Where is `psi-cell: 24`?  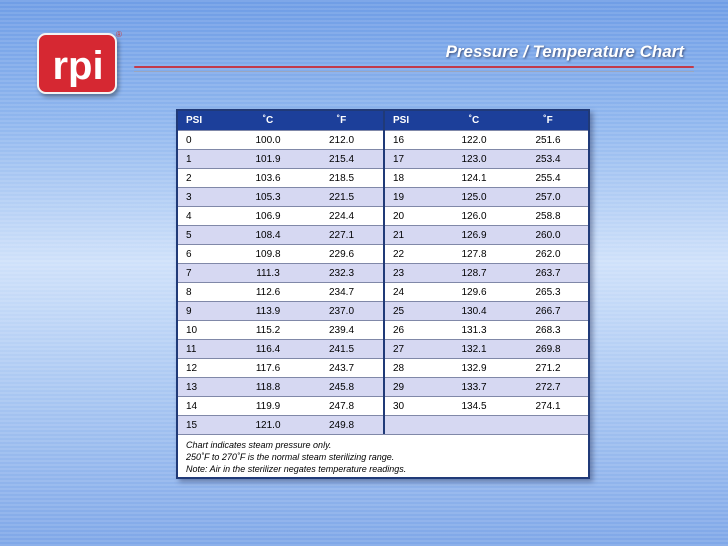
psi-cell: 24 is located at coordinates (412, 292).